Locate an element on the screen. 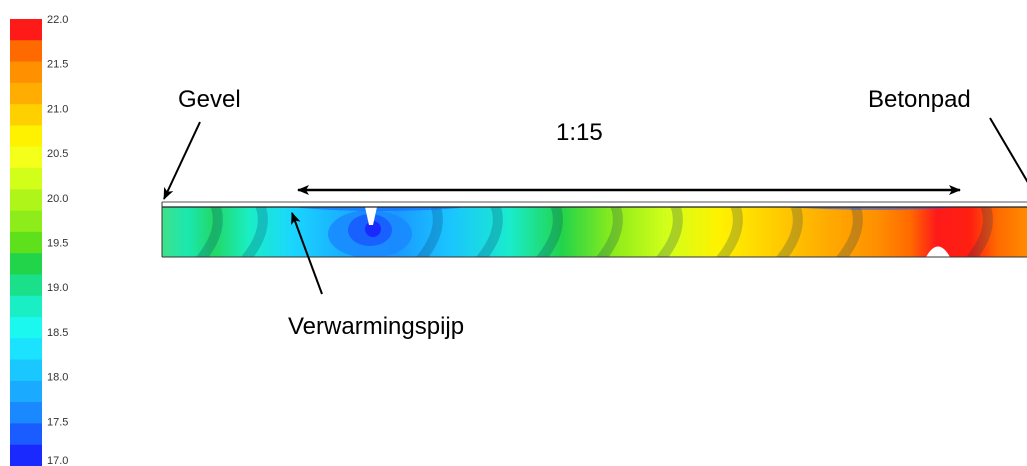  legend-tick-label: 21.5 is located at coordinates (57, 65).